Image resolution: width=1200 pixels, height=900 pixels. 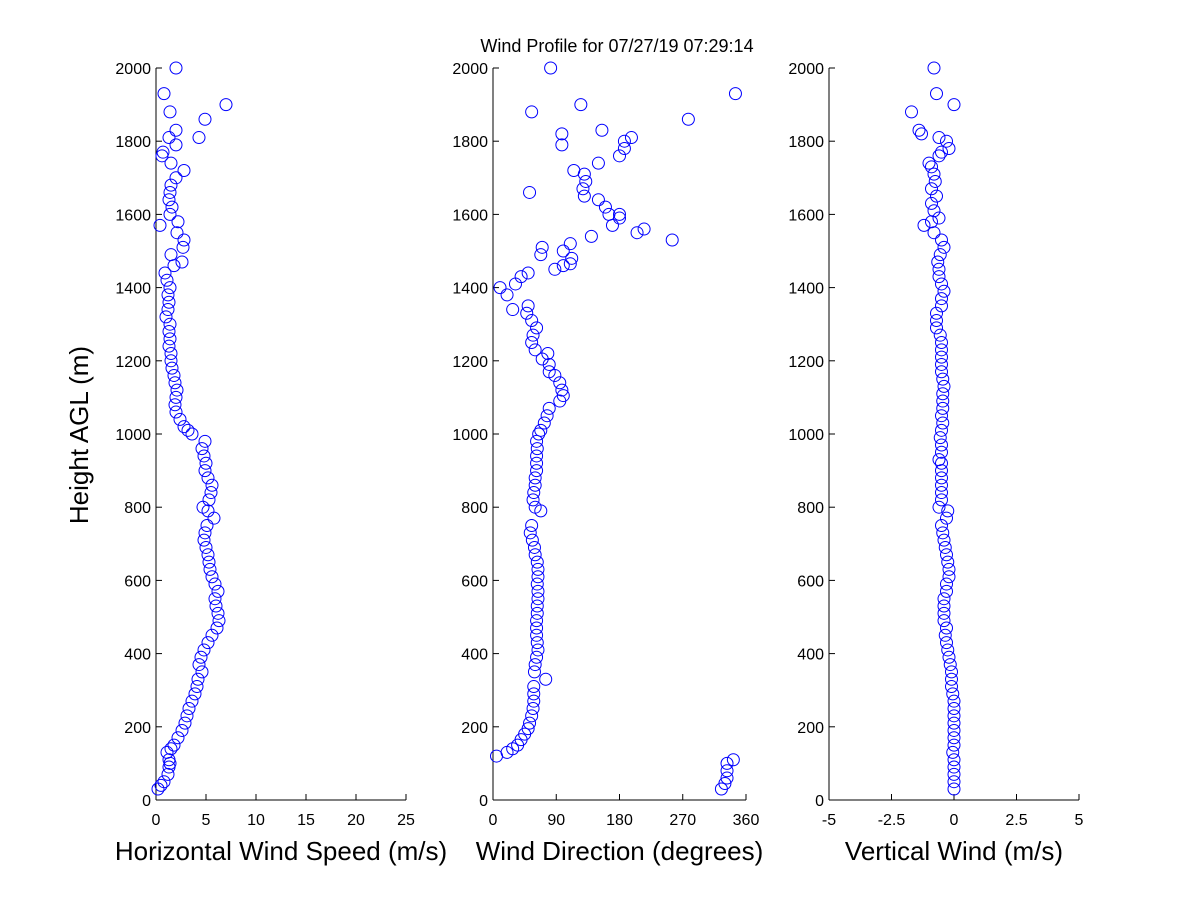 I want to click on y-tick-label: 1600, so click(x=806, y=215).